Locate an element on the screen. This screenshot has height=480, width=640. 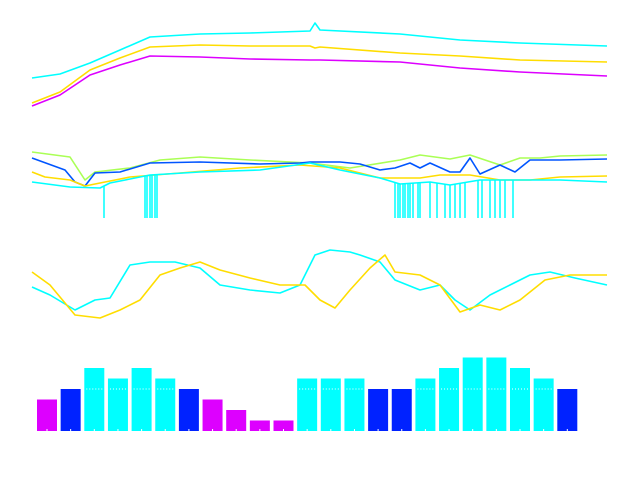
panel-4-bars is located at coordinates (307, 394).